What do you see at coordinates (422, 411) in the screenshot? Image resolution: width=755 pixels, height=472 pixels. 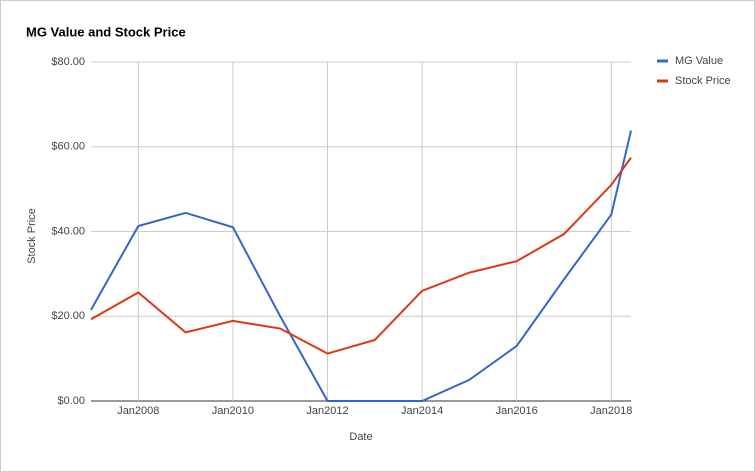 I see `x-tick-label: Jan2014` at bounding box center [422, 411].